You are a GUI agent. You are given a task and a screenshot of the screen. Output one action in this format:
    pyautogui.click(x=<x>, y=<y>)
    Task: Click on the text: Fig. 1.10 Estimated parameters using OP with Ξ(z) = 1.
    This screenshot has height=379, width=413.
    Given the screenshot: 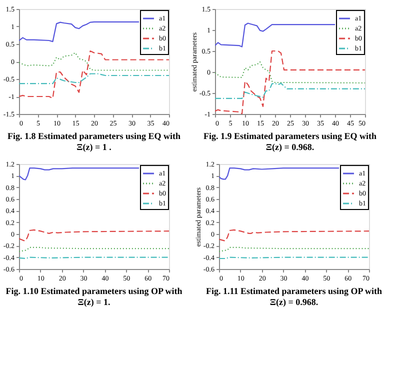 What is the action you would take?
    pyautogui.click(x=94, y=296)
    